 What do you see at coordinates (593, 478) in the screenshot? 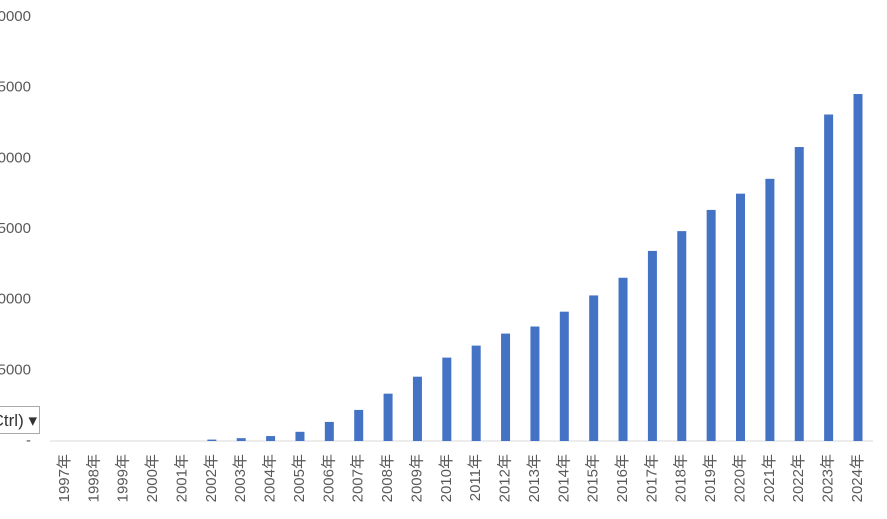
I see `x-tick-label: 2015年` at bounding box center [593, 478].